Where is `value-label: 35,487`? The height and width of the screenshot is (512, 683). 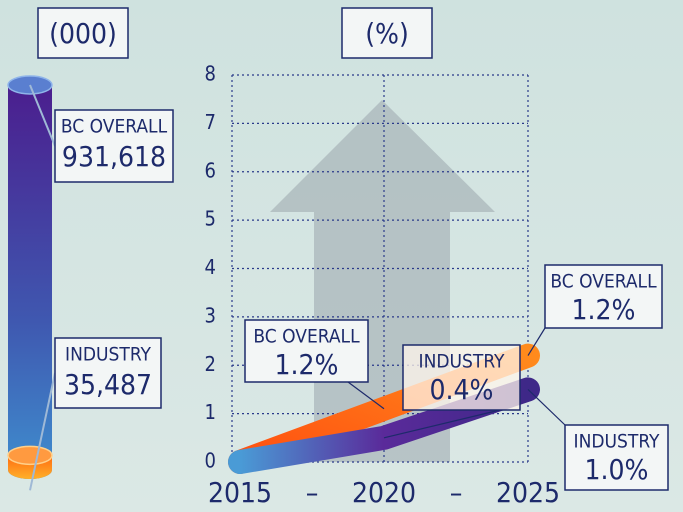
value-label: 35,487 is located at coordinates (108, 384).